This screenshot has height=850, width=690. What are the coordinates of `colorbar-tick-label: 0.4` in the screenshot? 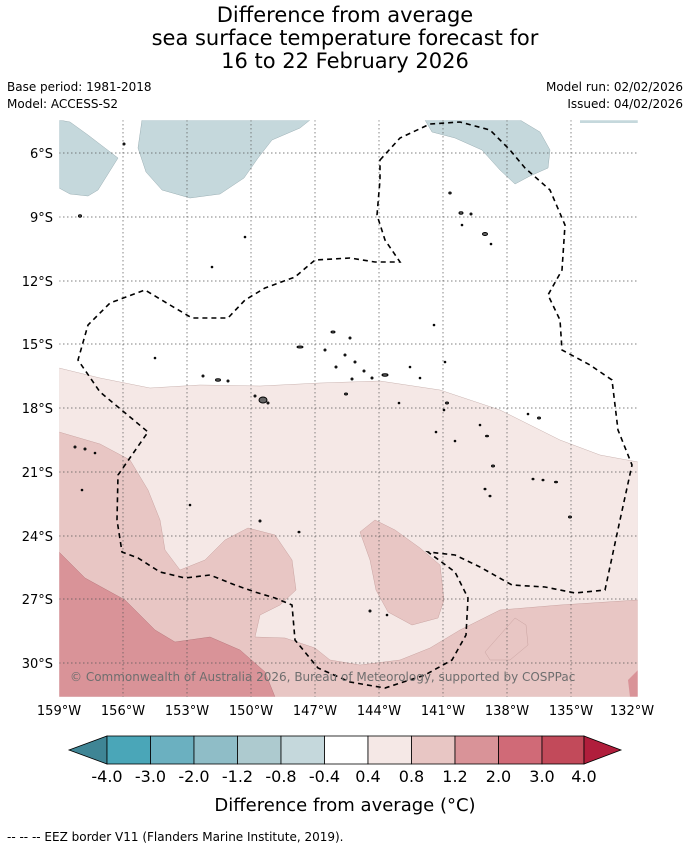 It's located at (367, 776).